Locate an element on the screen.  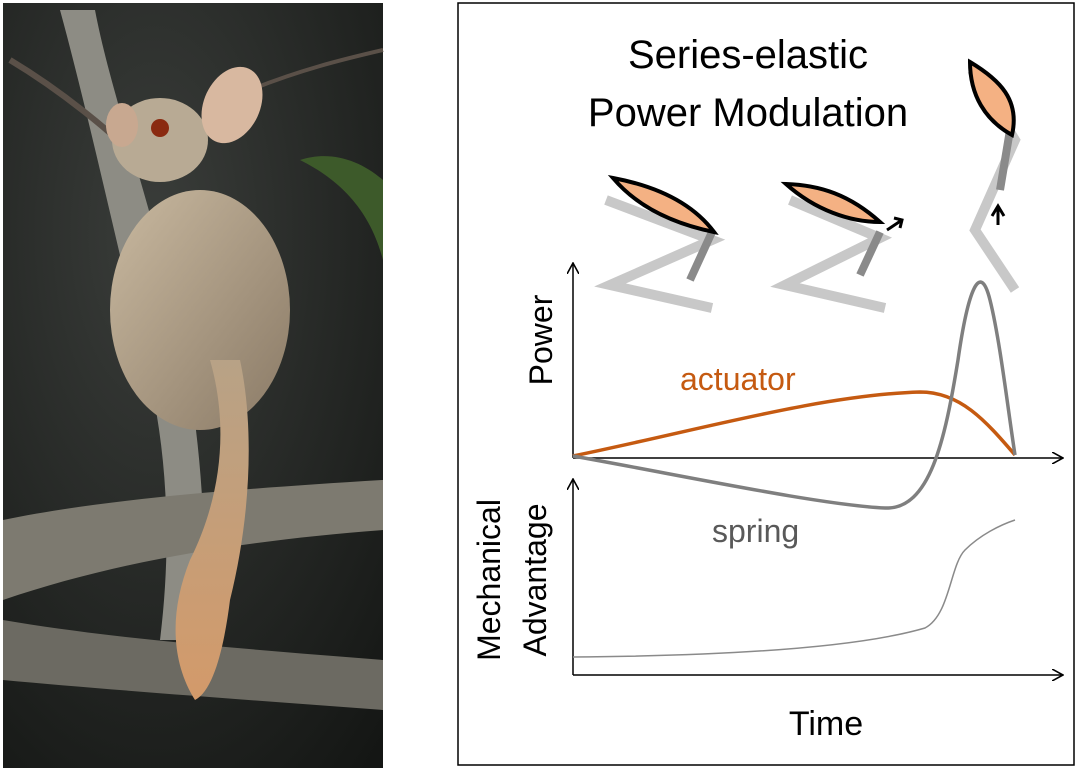
title: Series-elastic is located at coordinates (748, 55).